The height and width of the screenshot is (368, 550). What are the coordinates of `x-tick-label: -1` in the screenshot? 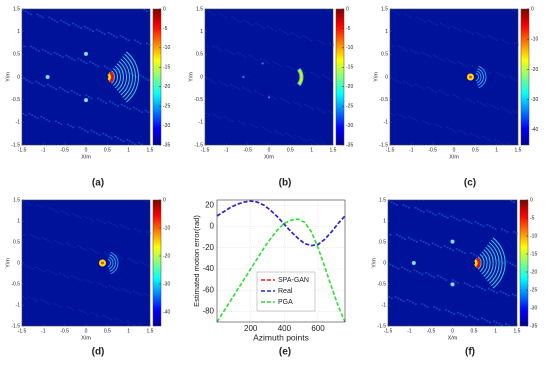 It's located at (409, 331).